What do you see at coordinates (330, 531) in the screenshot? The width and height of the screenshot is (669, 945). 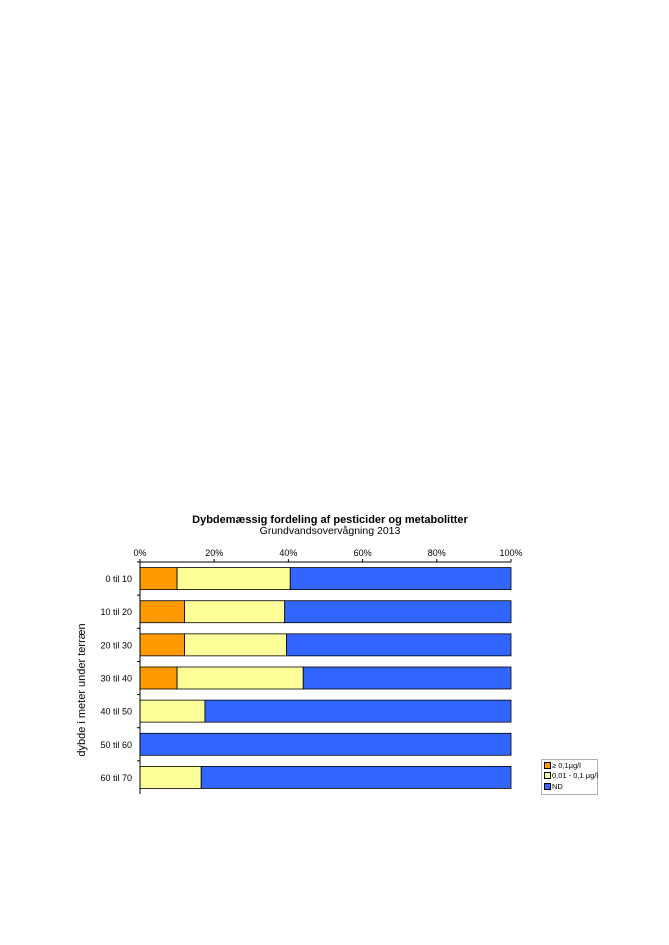 I see `chart-subtitle: Grundvandsovervågning 2013` at bounding box center [330, 531].